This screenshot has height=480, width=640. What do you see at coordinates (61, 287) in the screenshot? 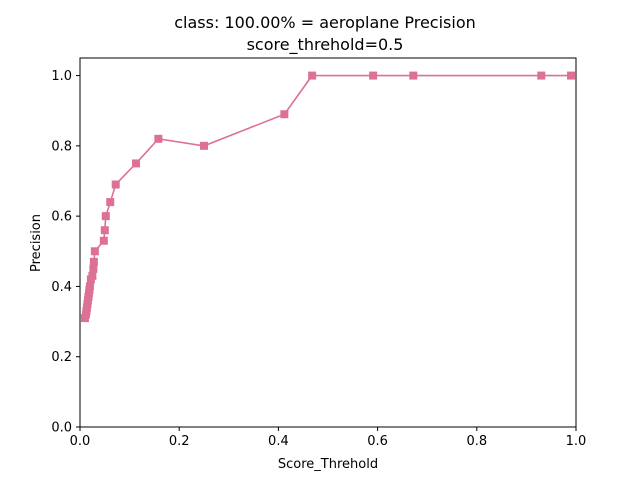
I see `y-tick-label: 0.4` at bounding box center [61, 287].